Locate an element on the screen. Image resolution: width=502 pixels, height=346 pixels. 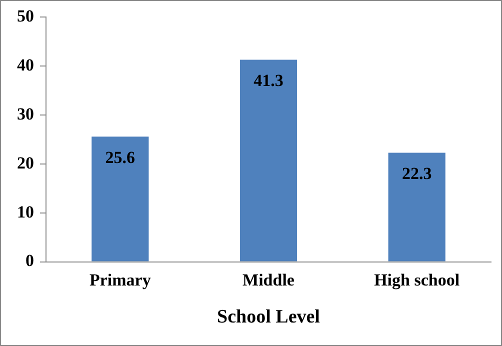
x-axis-title: School Level is located at coordinates (268, 317).